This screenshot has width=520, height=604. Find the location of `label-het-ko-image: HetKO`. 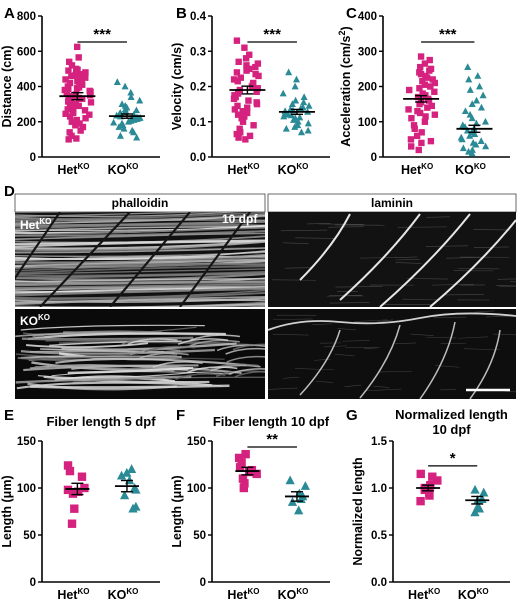

label-het-ko-image: HetKO is located at coordinates (35, 224).